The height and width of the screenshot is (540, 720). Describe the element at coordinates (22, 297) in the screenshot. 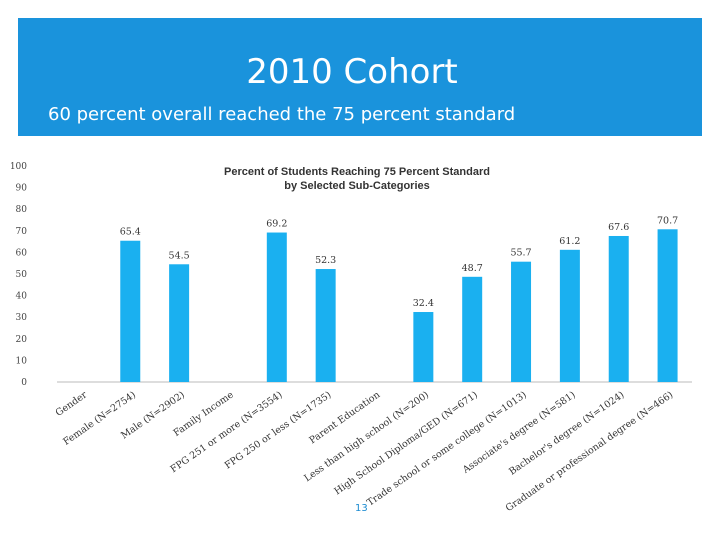

I see `y-tick-label: 40` at that location.